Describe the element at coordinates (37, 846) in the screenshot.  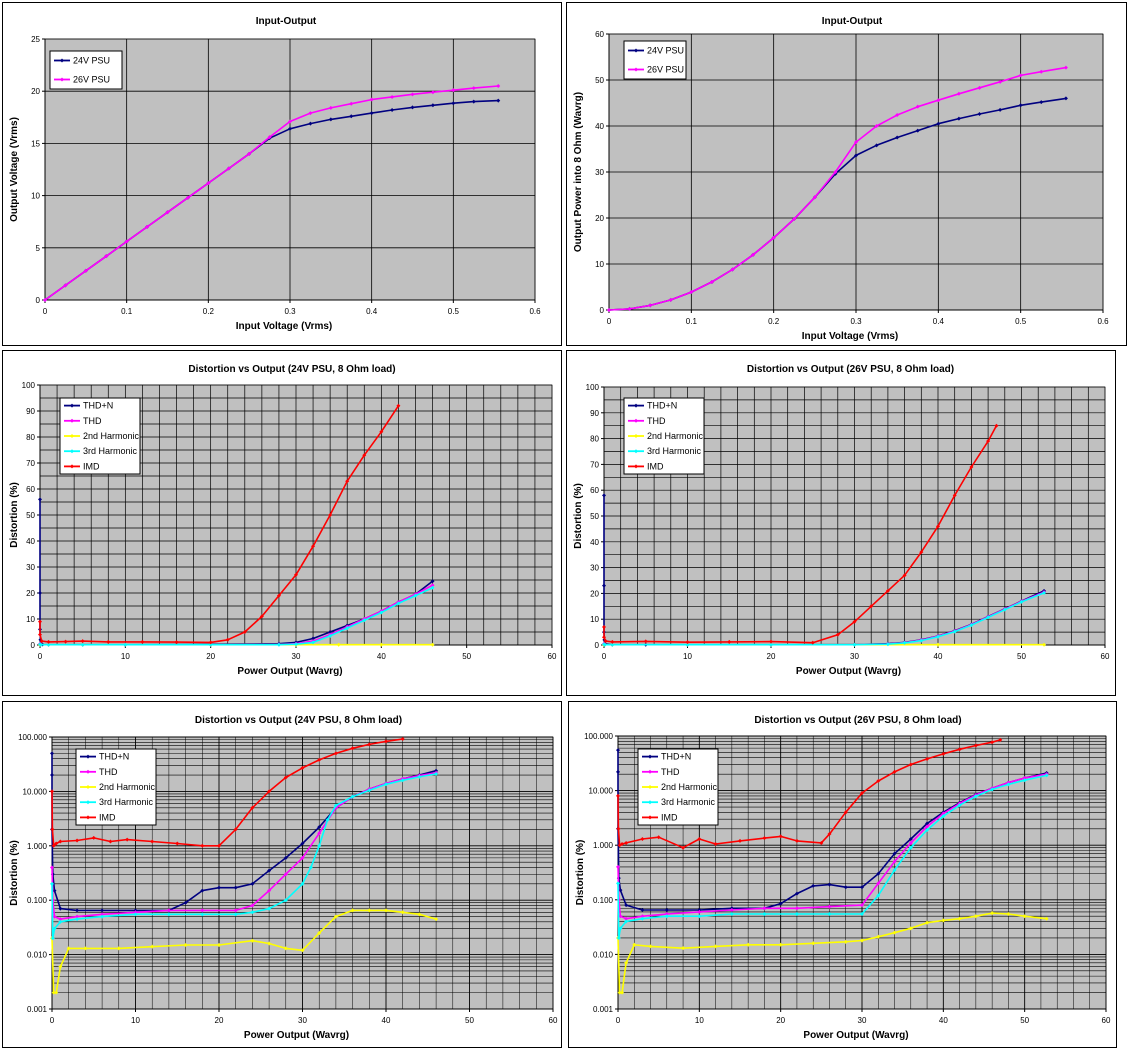
I see `y-tick-label: 1.000` at that location.